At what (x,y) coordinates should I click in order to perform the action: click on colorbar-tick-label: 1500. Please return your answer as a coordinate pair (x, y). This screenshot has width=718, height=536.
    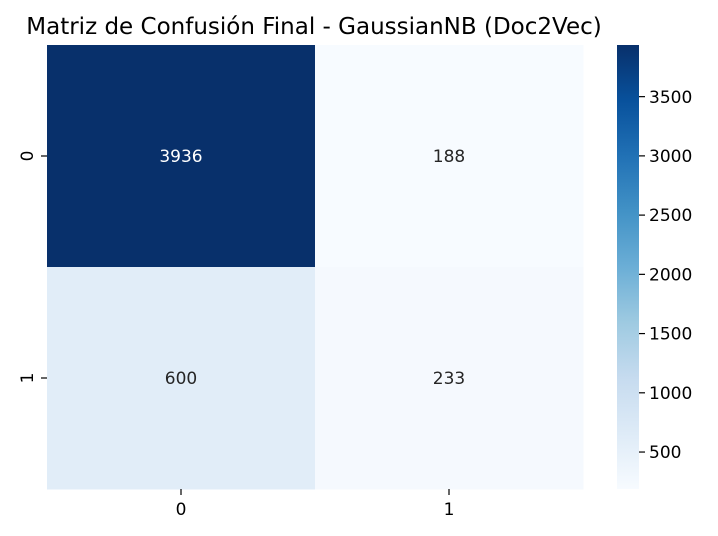
    Looking at the image, I should click on (670, 335).